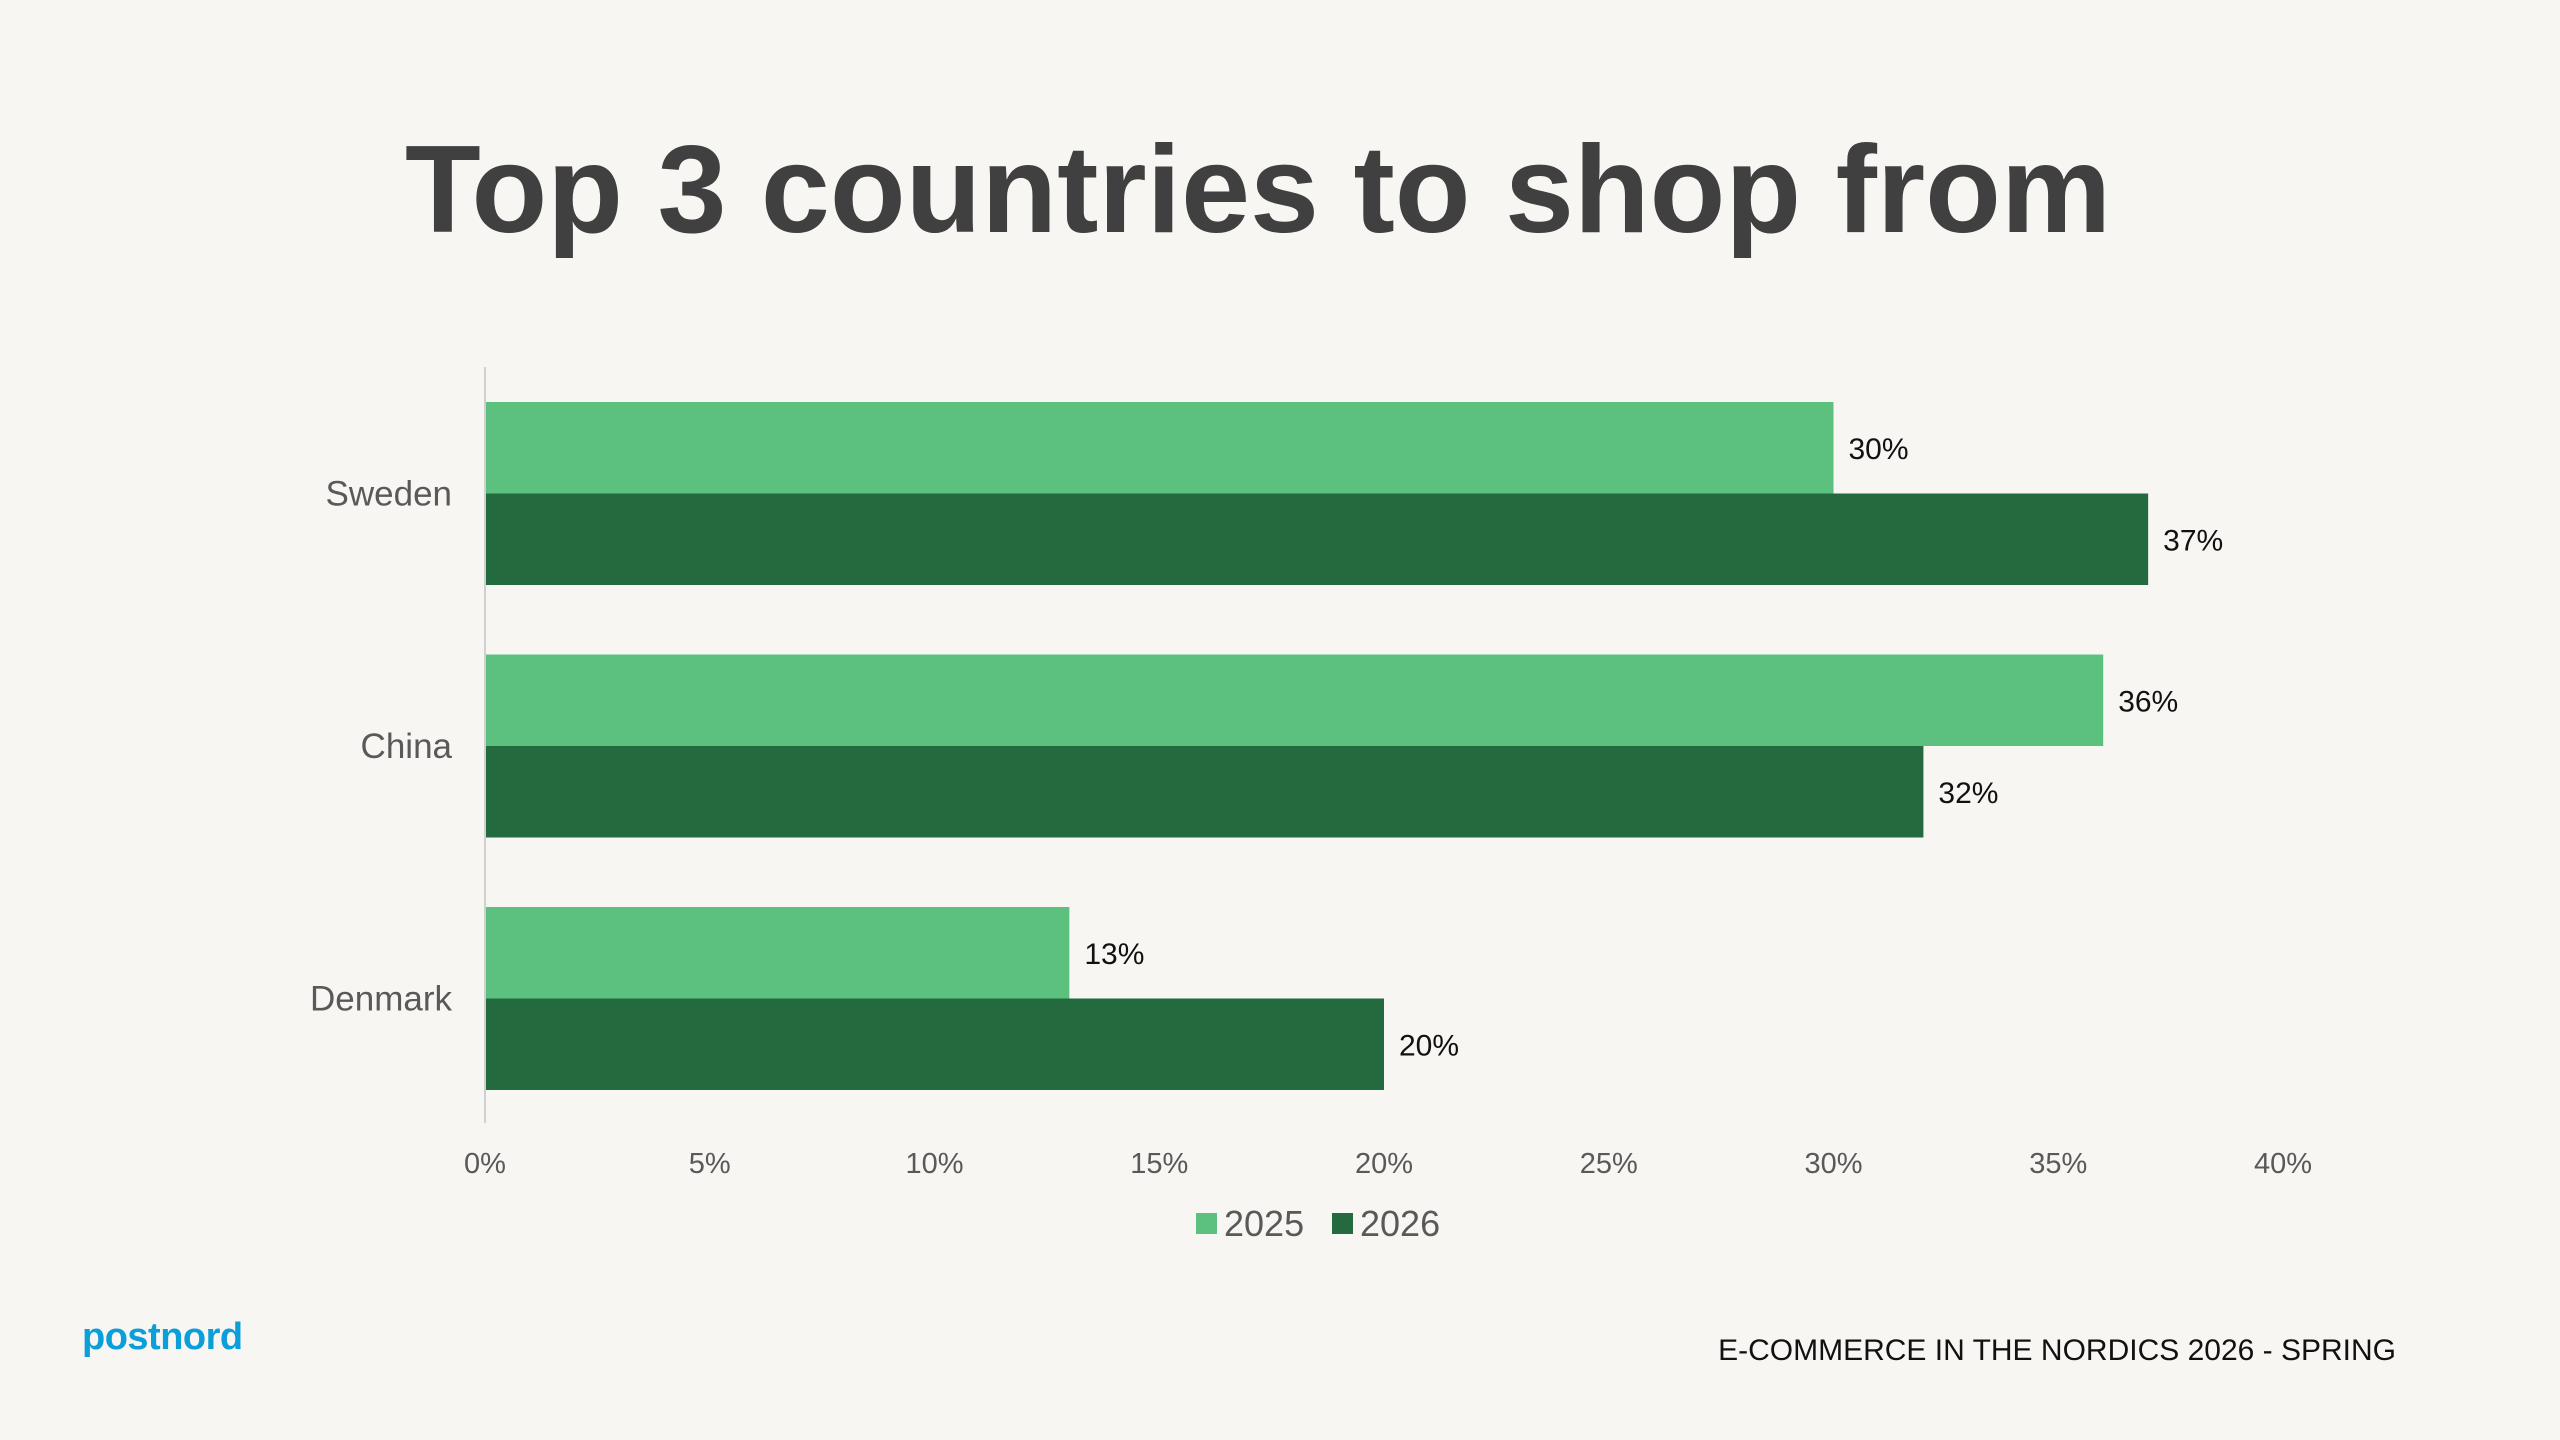 The height and width of the screenshot is (1440, 2560). Describe the element at coordinates (1159, 1164) in the screenshot. I see `x-tick-label: 15%` at that location.